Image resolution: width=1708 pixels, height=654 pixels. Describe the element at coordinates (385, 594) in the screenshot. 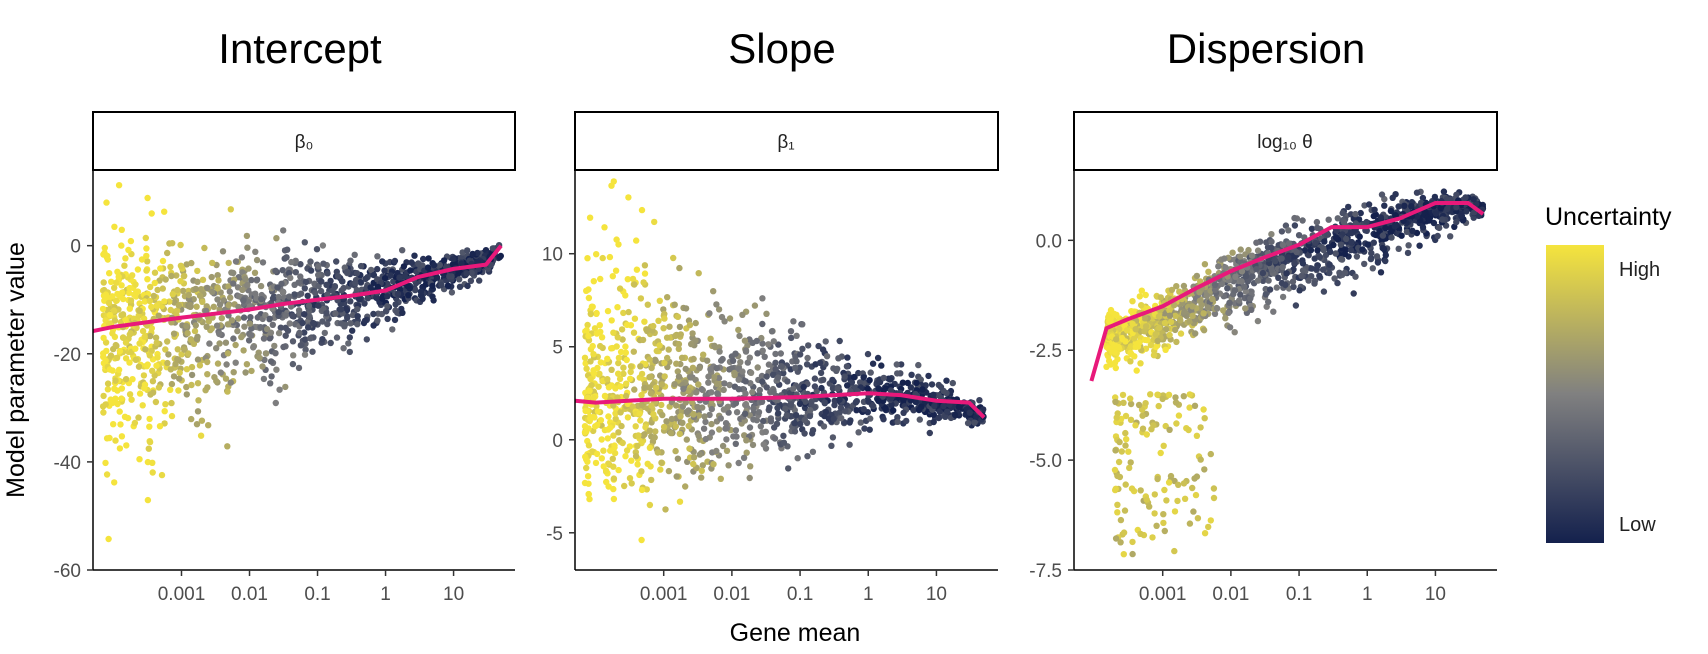

I see `x-tick-label-intercept: 1` at that location.